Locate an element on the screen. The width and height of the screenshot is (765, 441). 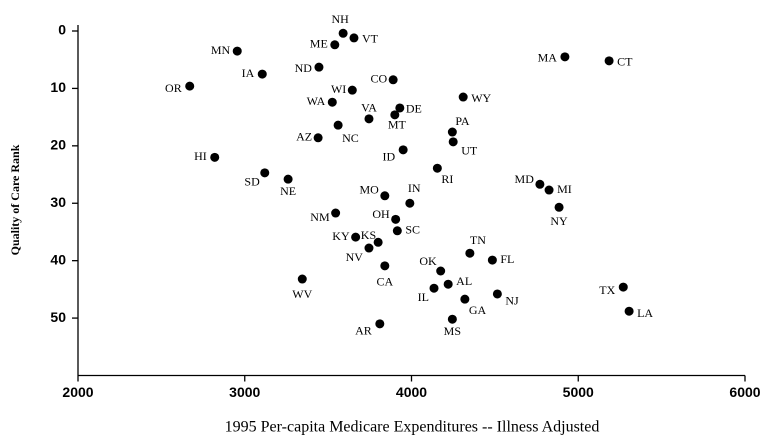
point-label: UT is located at coordinates (469, 151).